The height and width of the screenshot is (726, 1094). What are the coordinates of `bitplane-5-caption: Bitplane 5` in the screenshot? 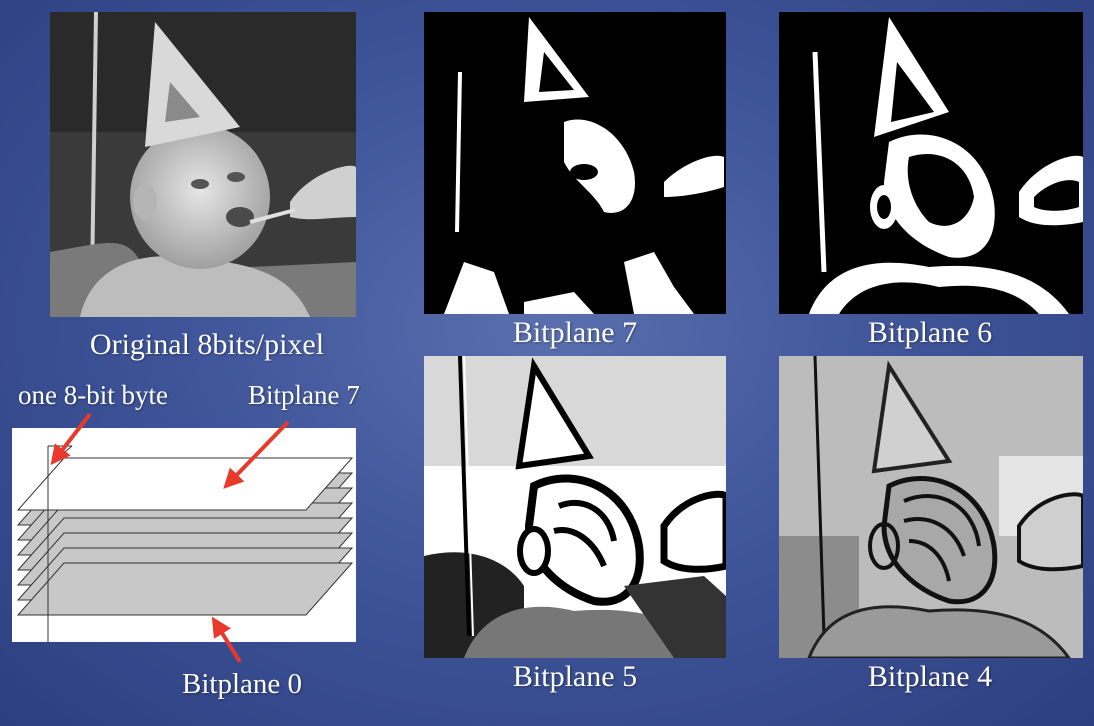 It's located at (575, 676).